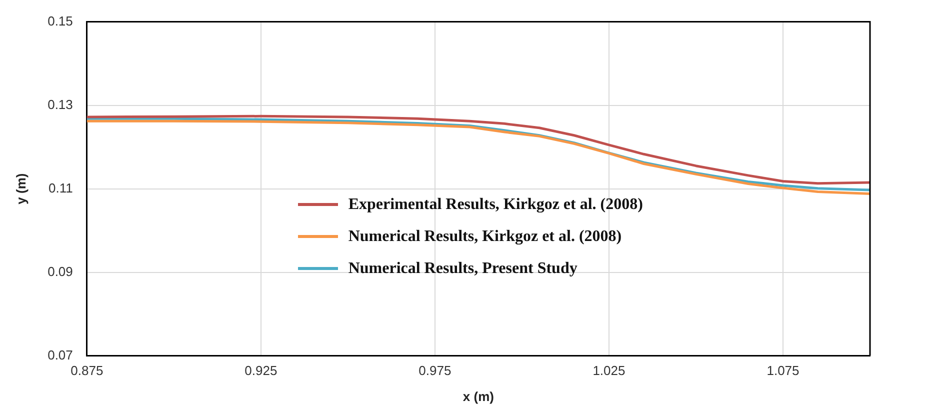  Describe the element at coordinates (478, 396) in the screenshot. I see `x-axis-title: x (m)` at that location.